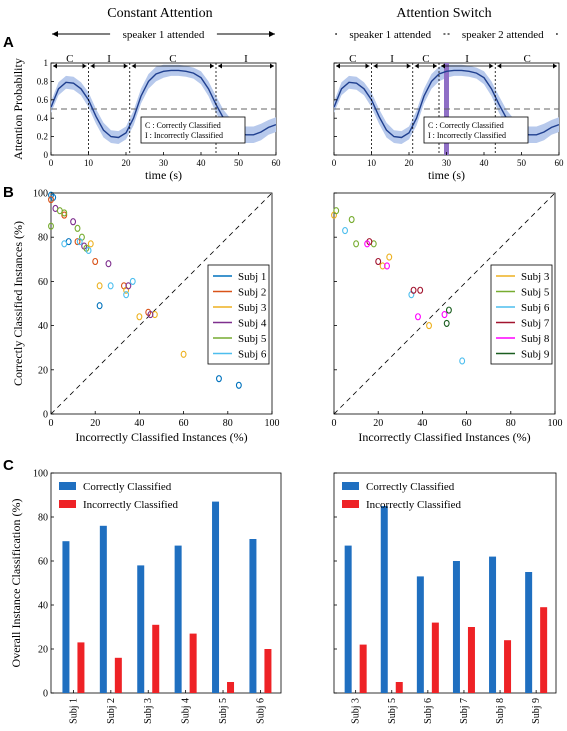 This screenshot has width=567, height=731. Describe the element at coordinates (183, 125) in the screenshot. I see `legend-text: C : Correctly Classified` at that location.